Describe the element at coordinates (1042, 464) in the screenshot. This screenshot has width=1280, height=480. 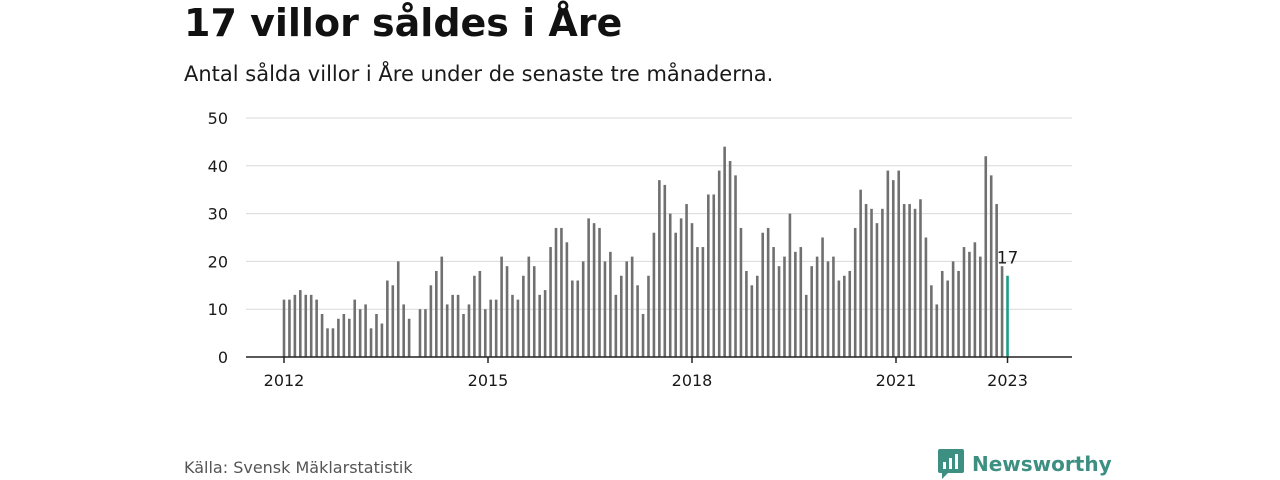
I see `brand-name: Newsworthy` at that location.